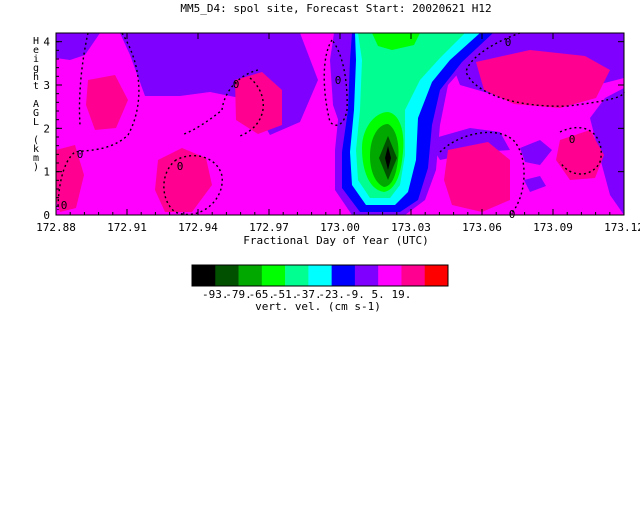 The width and height of the screenshot is (640, 517). What do you see at coordinates (269, 227) in the screenshot?
I see `x-tick-label: 172.97` at bounding box center [269, 227].